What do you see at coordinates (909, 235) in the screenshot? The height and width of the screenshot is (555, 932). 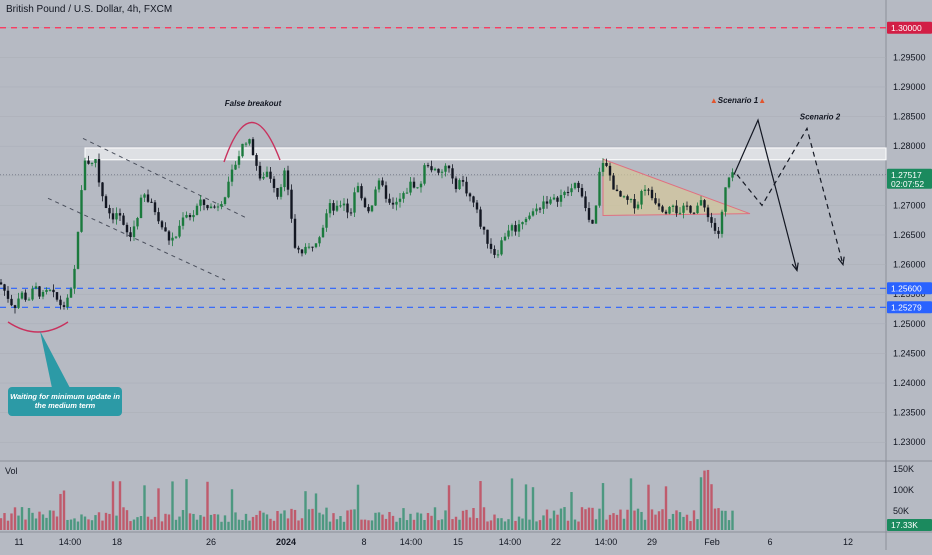 I see `y-tick-label: 1.26500` at bounding box center [909, 235].